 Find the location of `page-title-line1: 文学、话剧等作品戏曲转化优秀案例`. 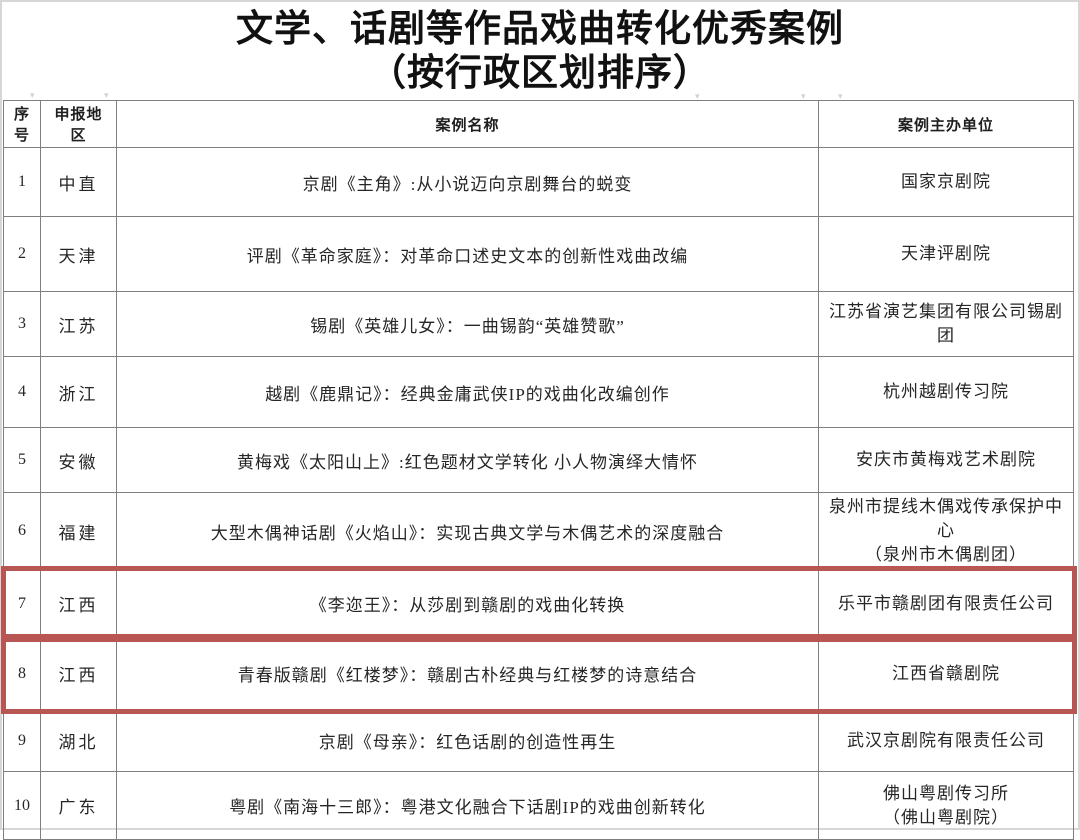

page-title-line1: 文学、话剧等作品戏曲转化优秀案例 is located at coordinates (540, 29).